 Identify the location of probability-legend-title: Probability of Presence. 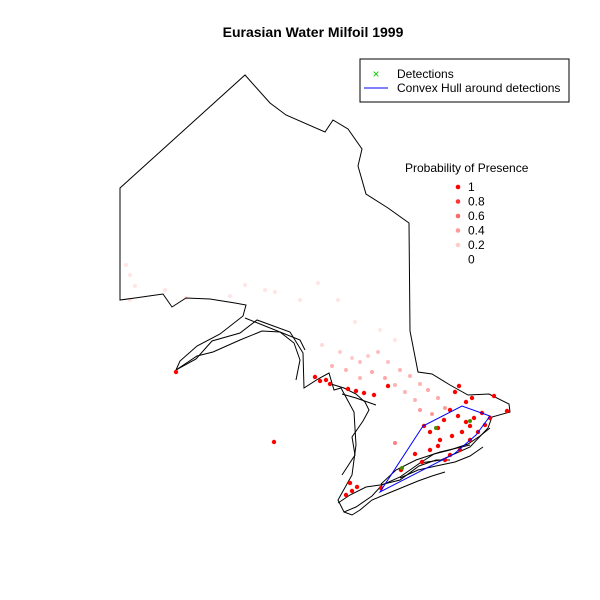
(467, 168).